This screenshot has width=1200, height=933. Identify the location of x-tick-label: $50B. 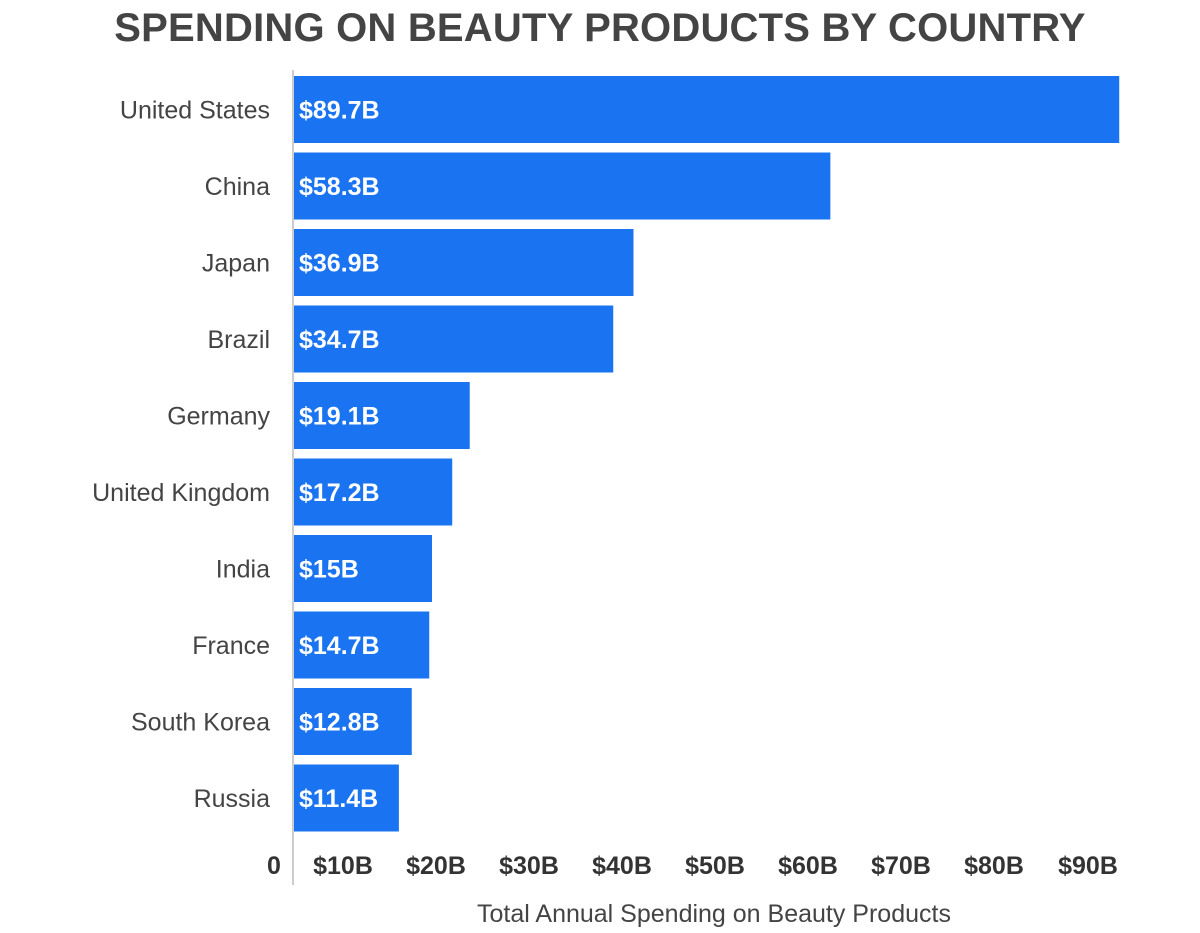
(715, 866).